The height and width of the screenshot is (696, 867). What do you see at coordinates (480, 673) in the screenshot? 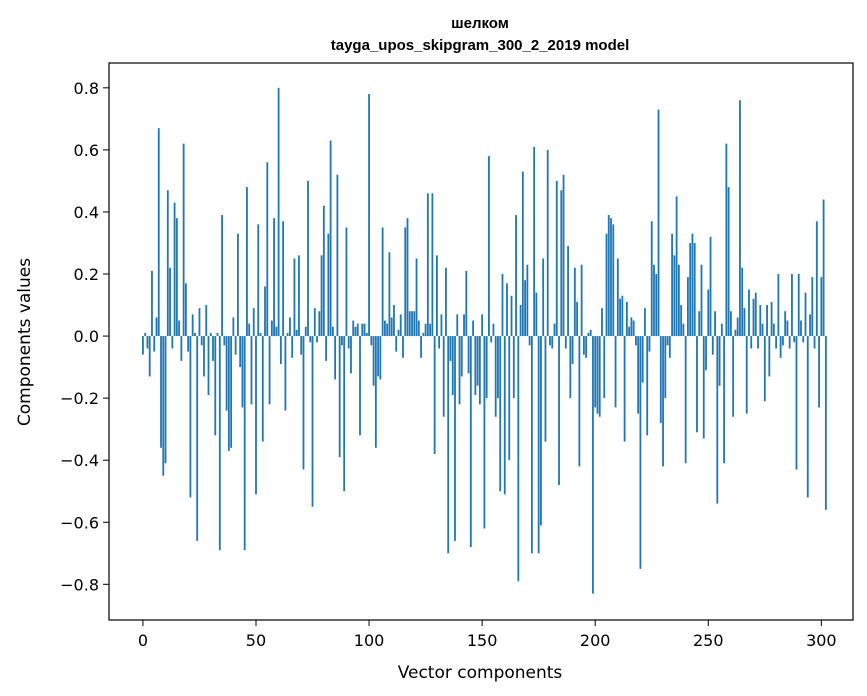
I see `x-axis-label: Vector components` at bounding box center [480, 673].